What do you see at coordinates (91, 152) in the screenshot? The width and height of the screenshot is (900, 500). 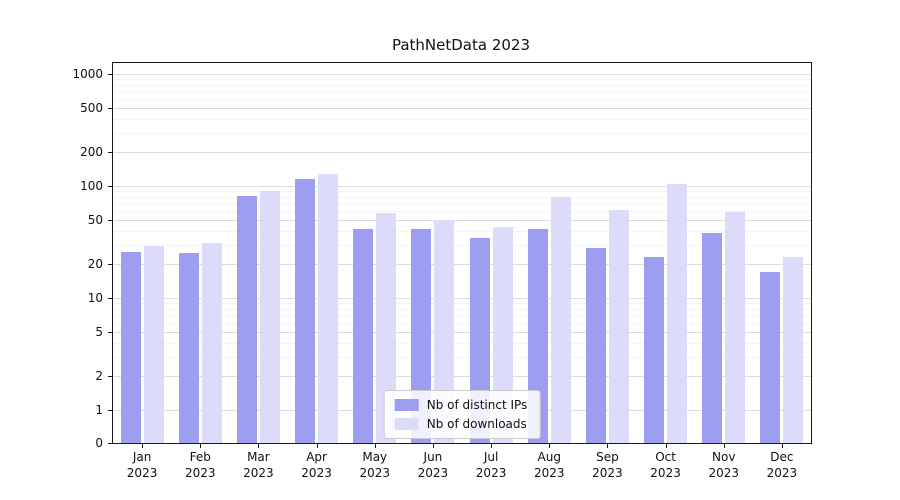 I see `y-tick-label: 200` at bounding box center [91, 152].